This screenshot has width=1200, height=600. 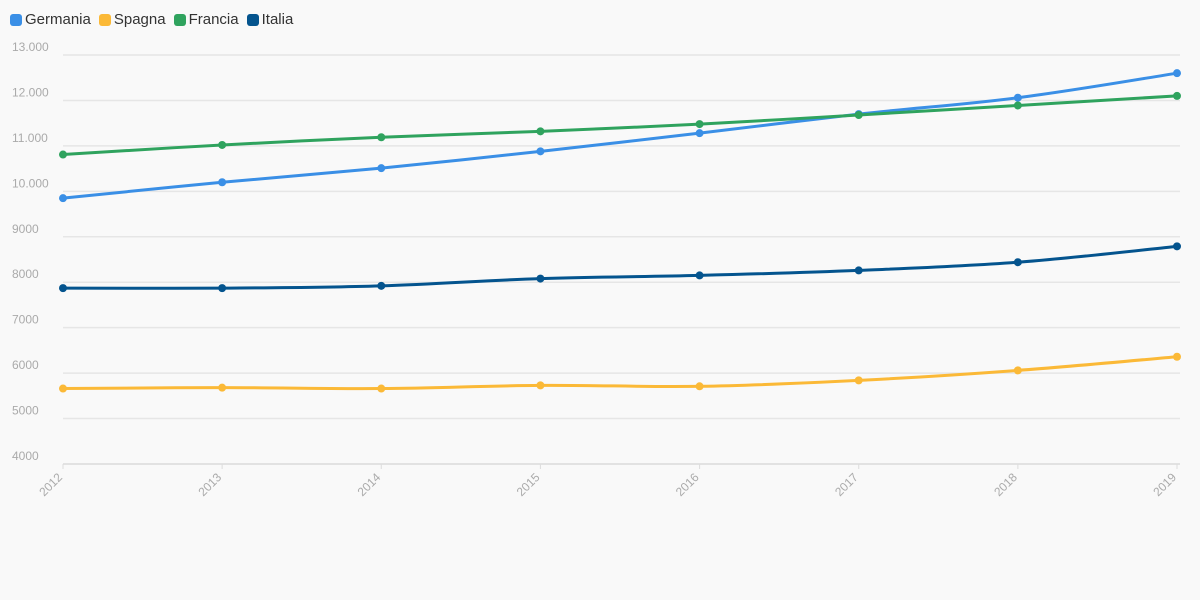 What do you see at coordinates (25, 320) in the screenshot?
I see `y-tick-label: 7000` at bounding box center [25, 320].